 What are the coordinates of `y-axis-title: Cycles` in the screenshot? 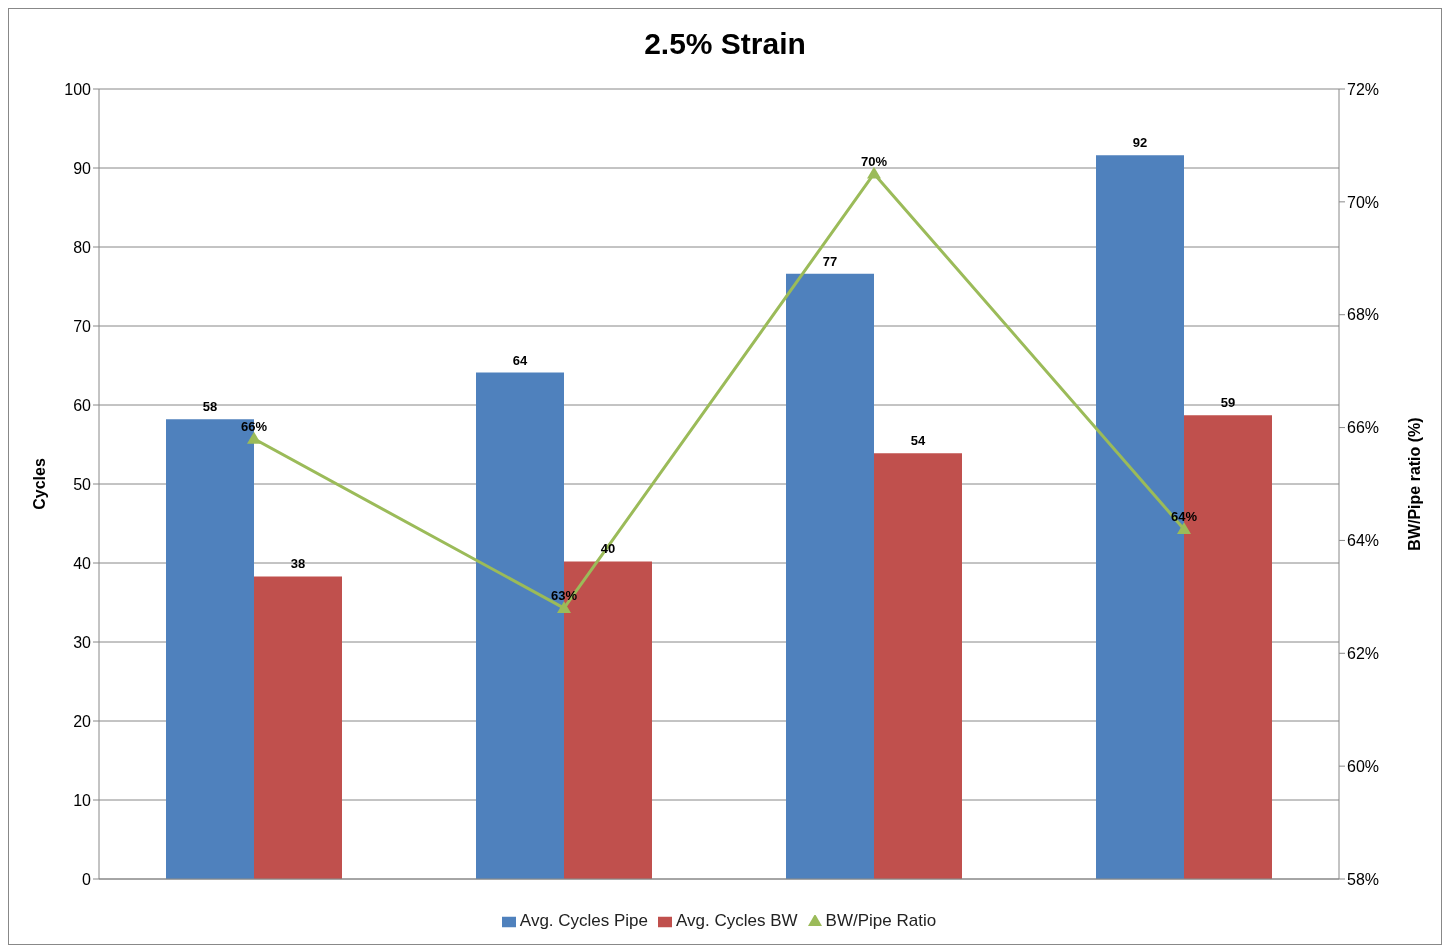 It's located at (39, 484).